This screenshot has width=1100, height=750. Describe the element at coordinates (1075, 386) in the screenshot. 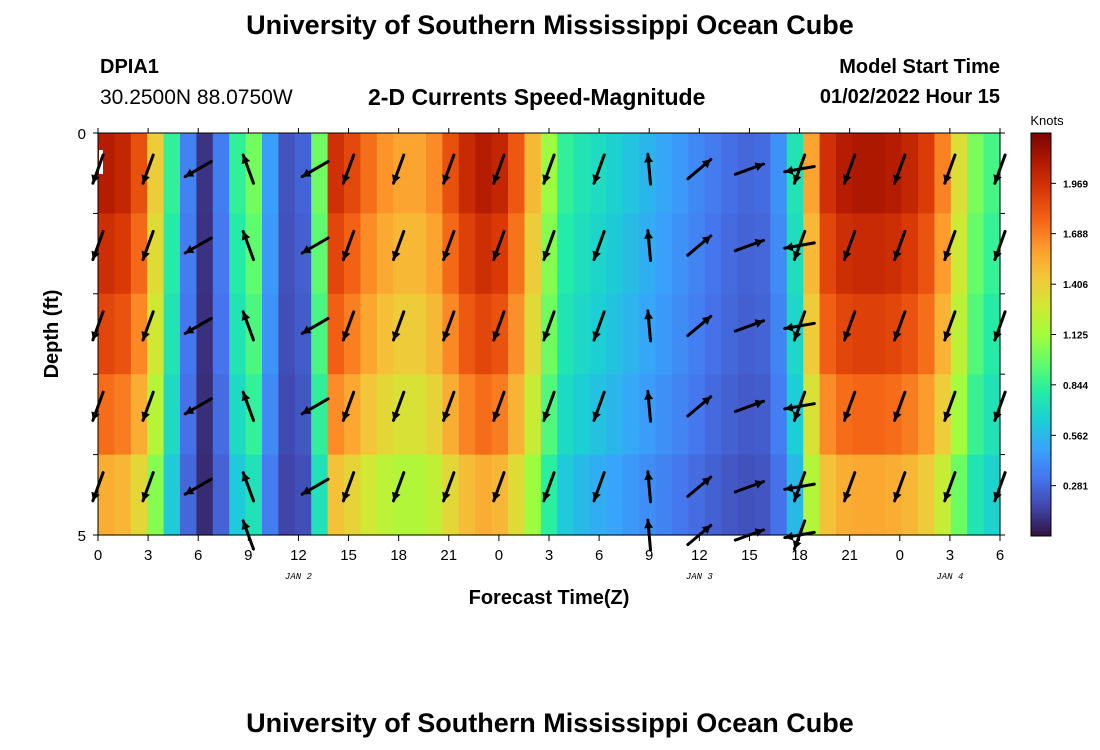

I see `colorbar-tick-label: 0.844` at that location.